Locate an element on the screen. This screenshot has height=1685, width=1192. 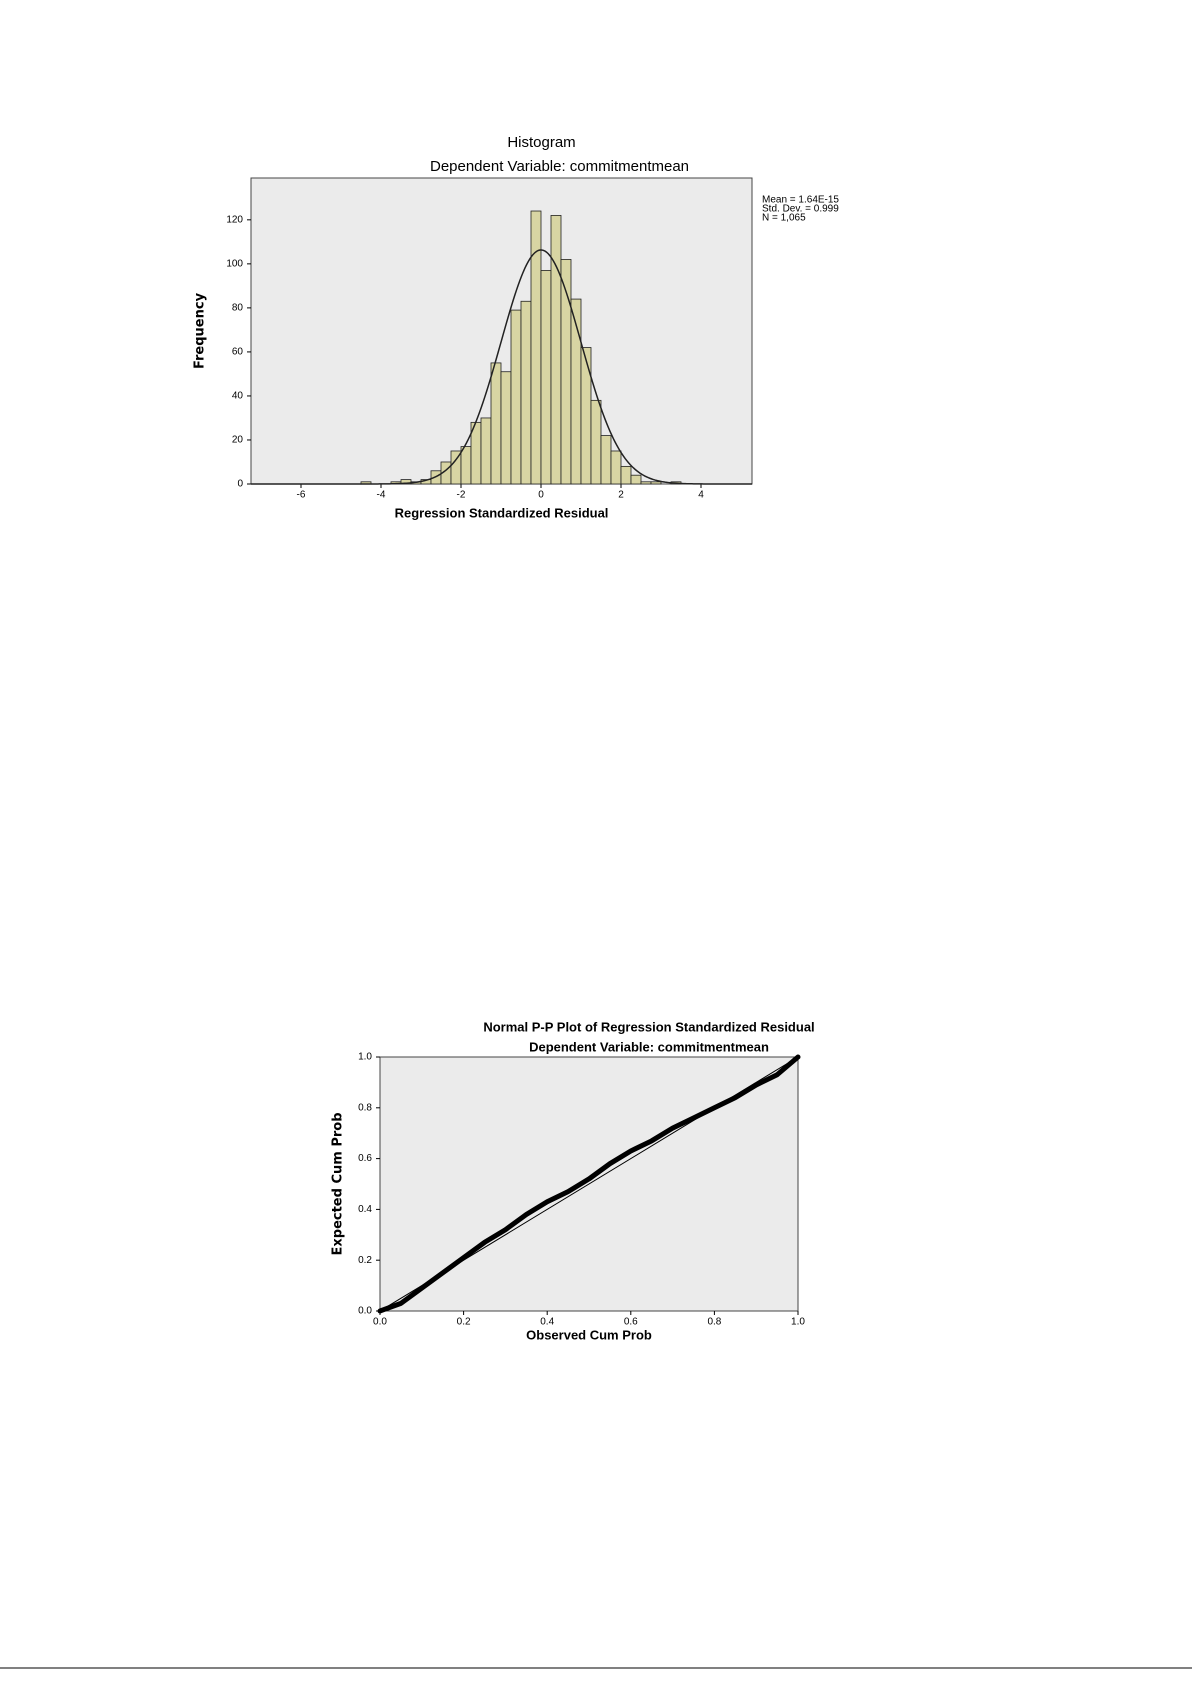
x-tick-label: 0.2 is located at coordinates (464, 1322).